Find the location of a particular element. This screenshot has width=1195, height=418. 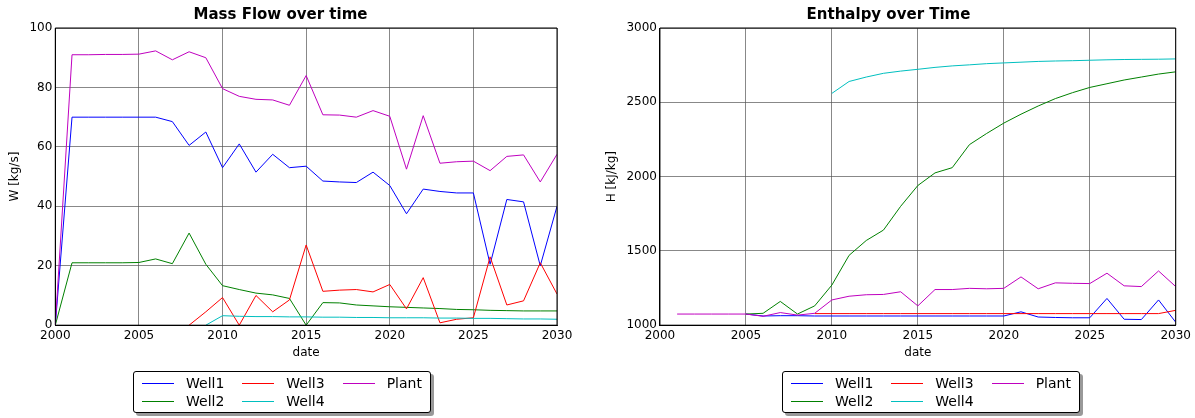

y-tick-label: 40 is located at coordinates (45, 205).